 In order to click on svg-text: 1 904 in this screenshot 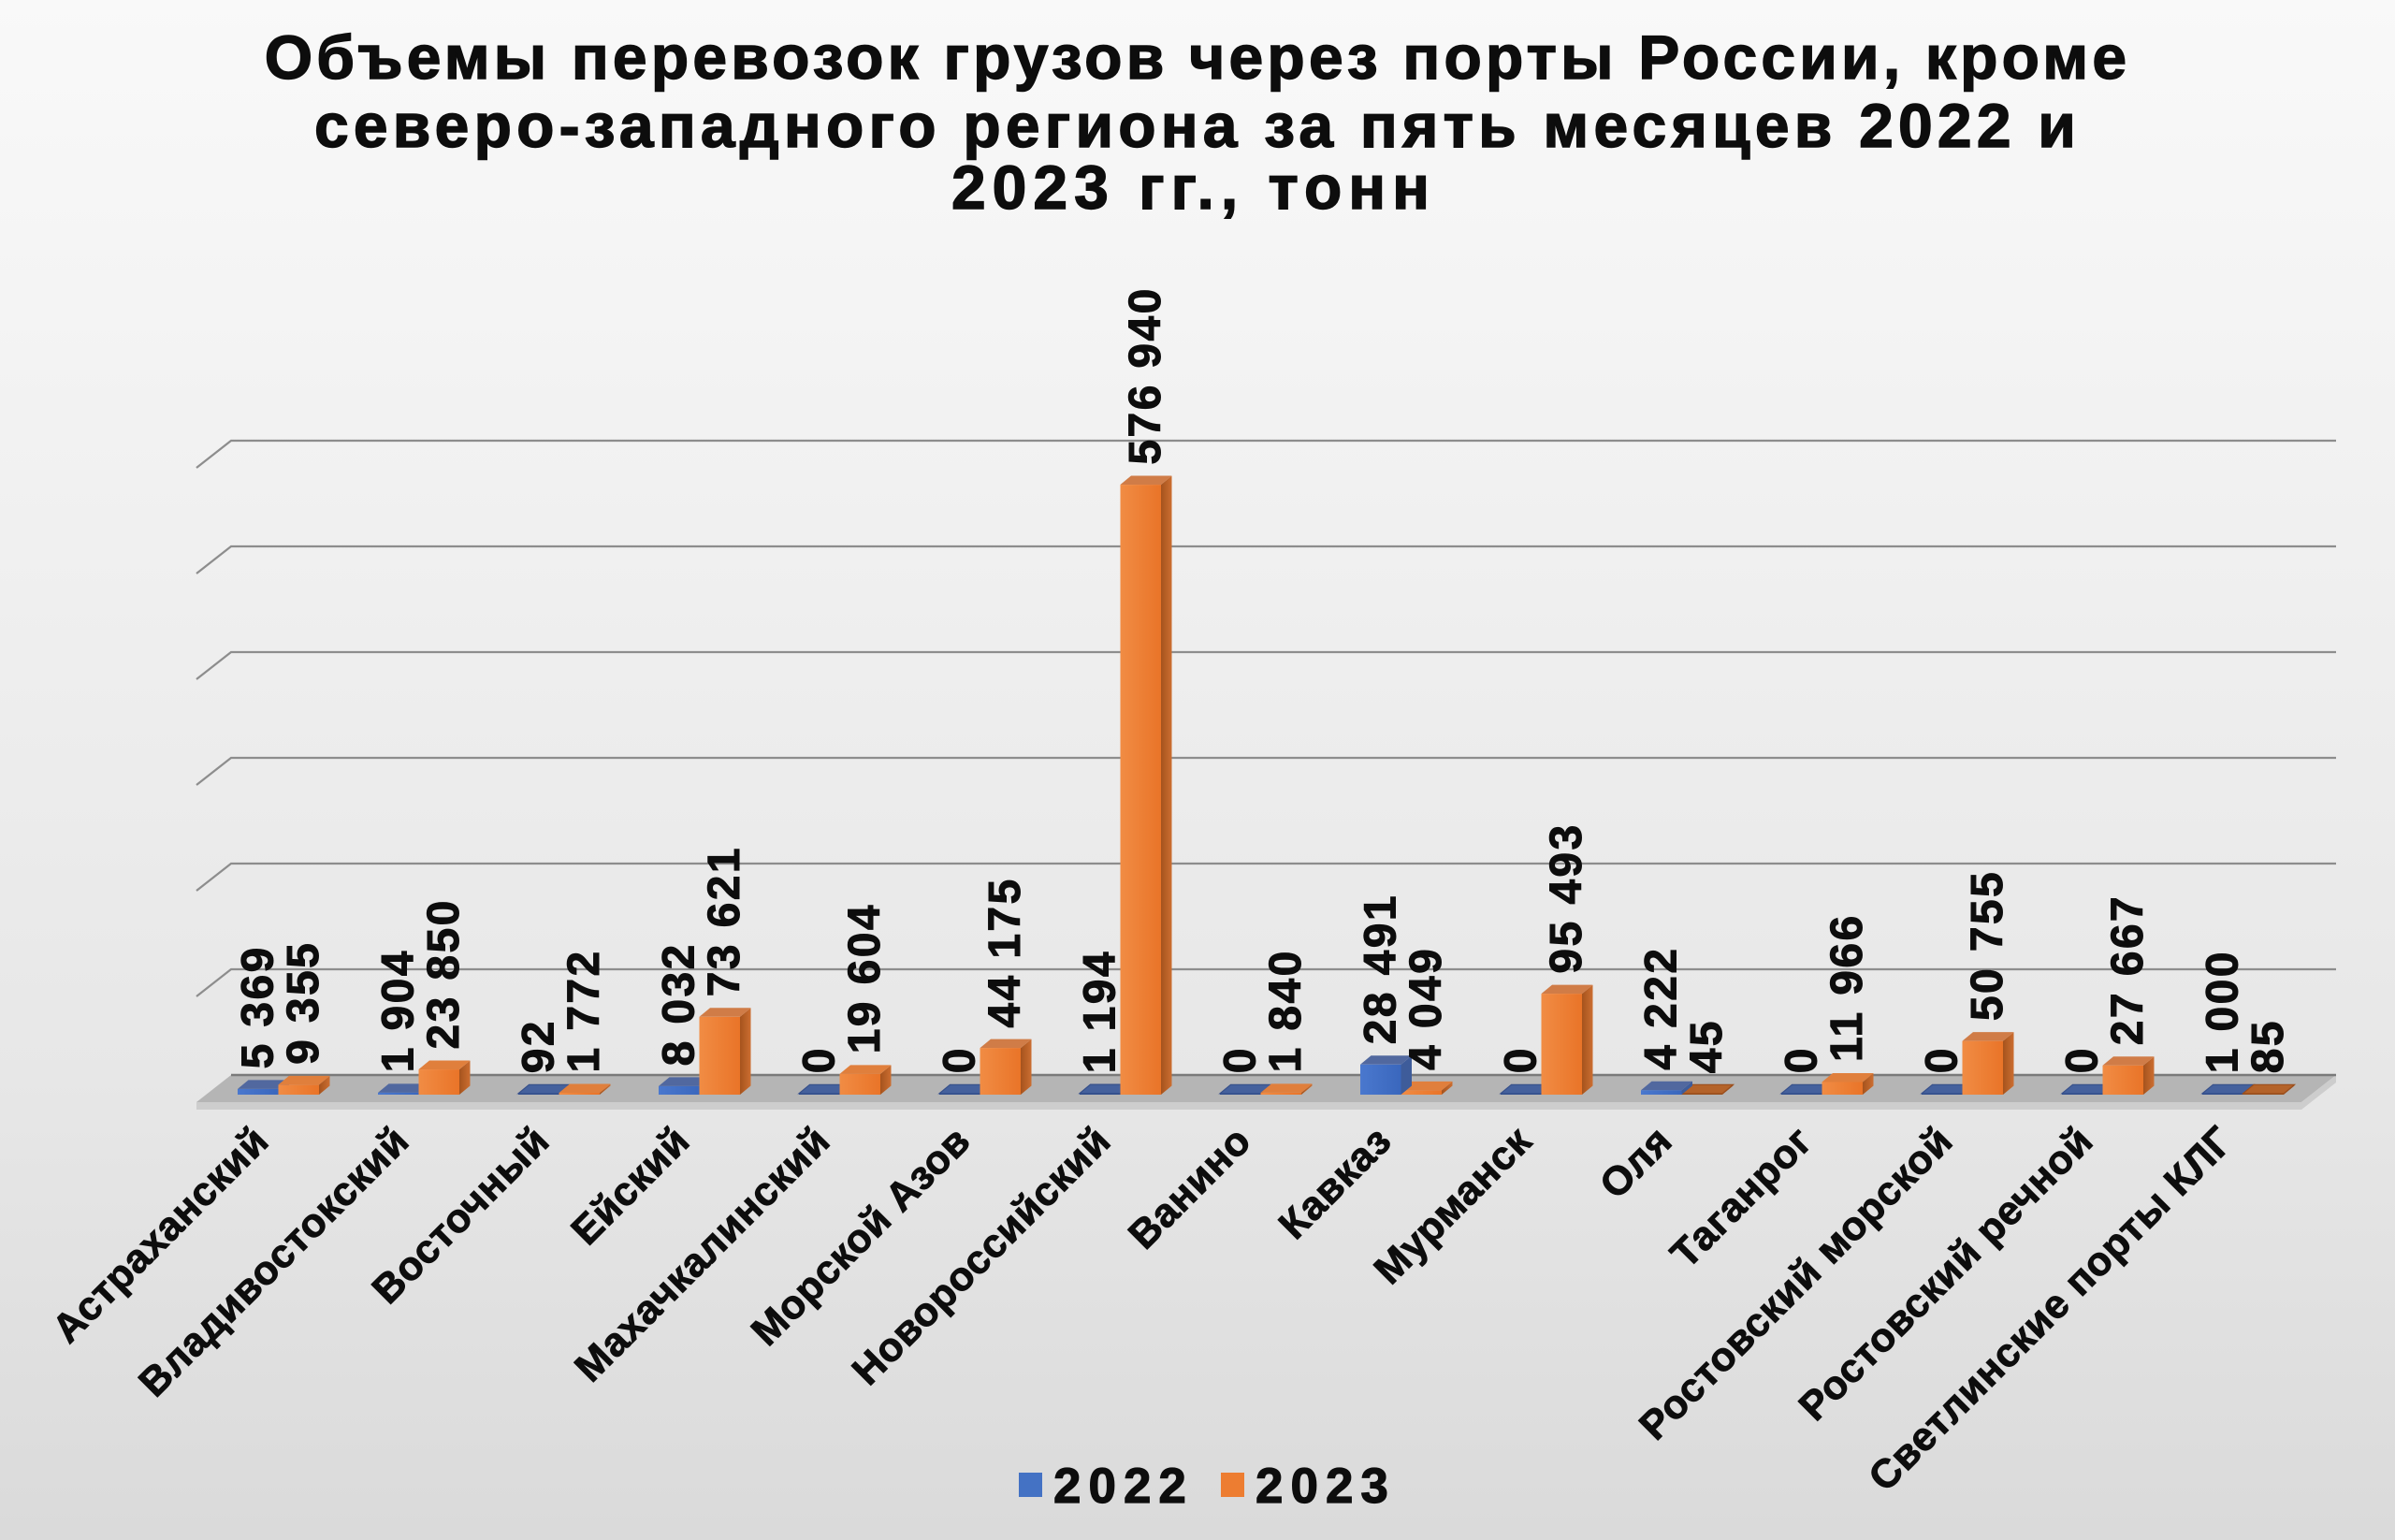, I will do `click(399, 1011)`.